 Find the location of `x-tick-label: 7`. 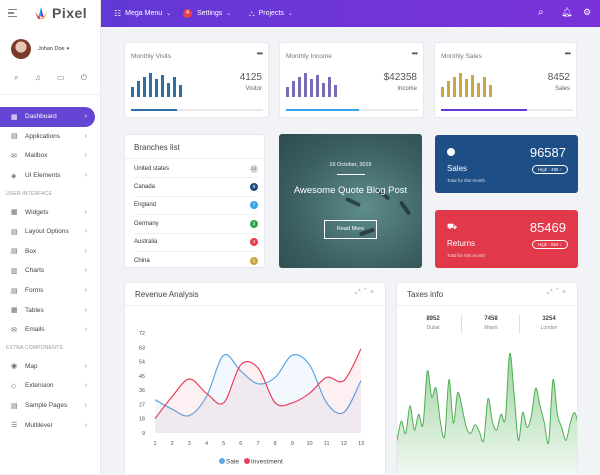

x-tick-label: 7 is located at coordinates (257, 444).